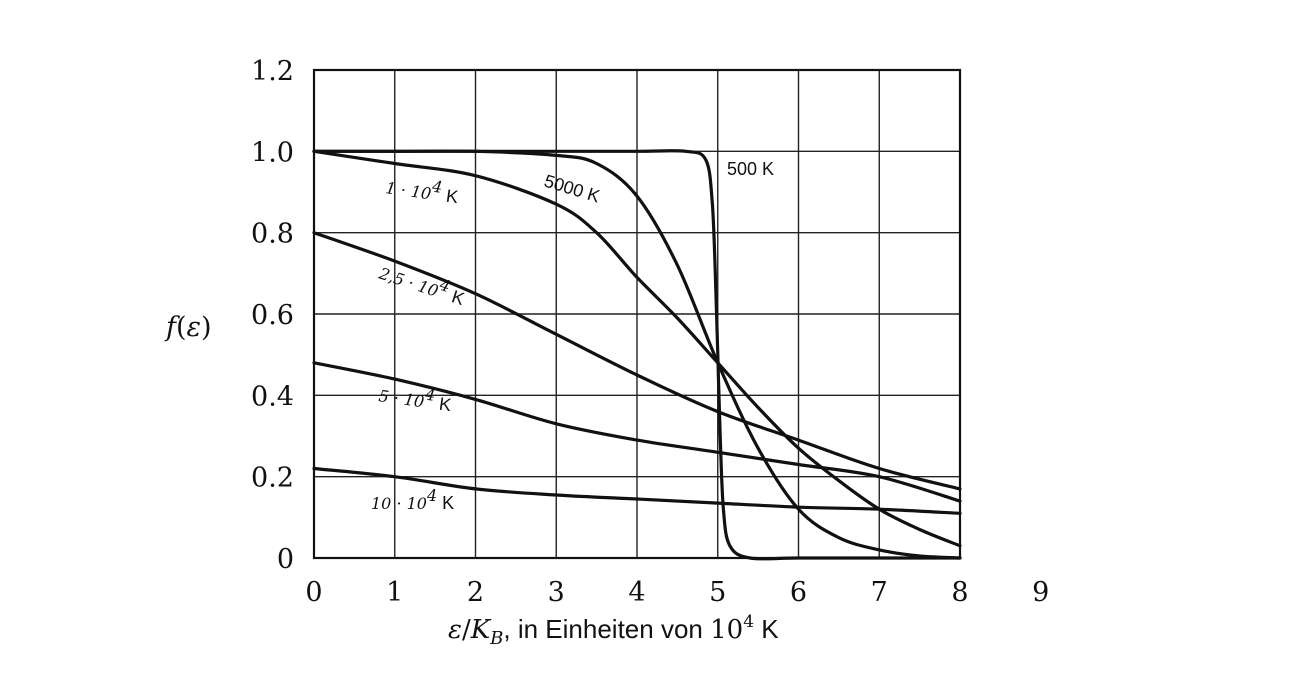  Describe the element at coordinates (798, 592) in the screenshot. I see `x-tick-label: 6` at that location.